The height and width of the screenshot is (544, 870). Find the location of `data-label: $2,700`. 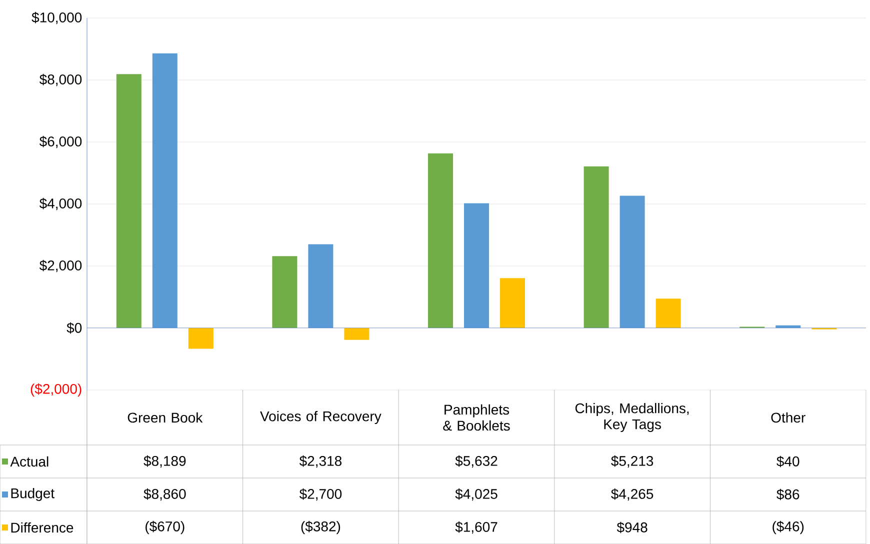

data-label: $2,700 is located at coordinates (320, 494).